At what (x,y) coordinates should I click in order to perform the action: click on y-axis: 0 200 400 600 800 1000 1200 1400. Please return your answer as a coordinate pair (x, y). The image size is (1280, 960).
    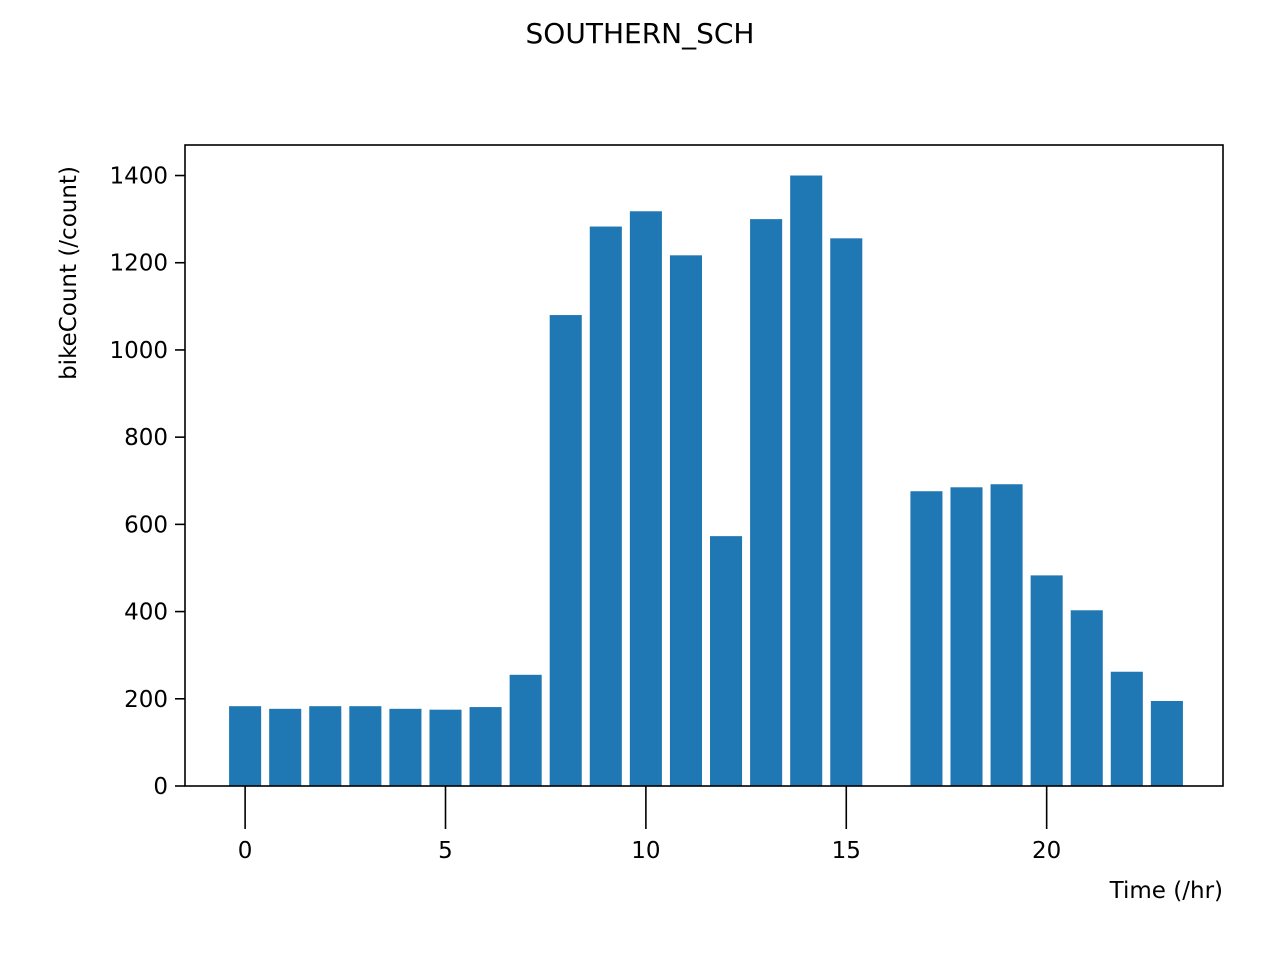
    Looking at the image, I should click on (147, 482).